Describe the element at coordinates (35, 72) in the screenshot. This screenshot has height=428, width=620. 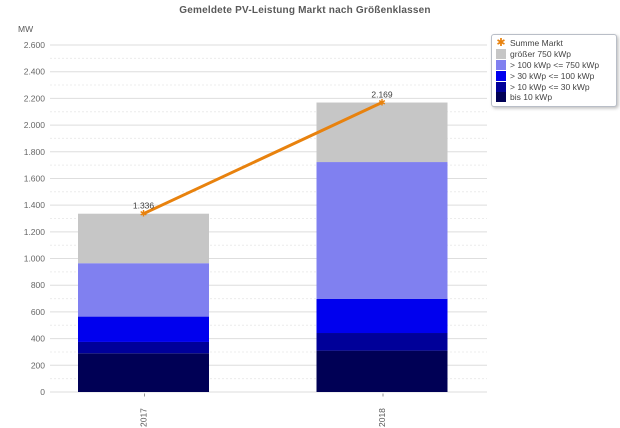
I see `y-tick-label: 2.400` at that location.